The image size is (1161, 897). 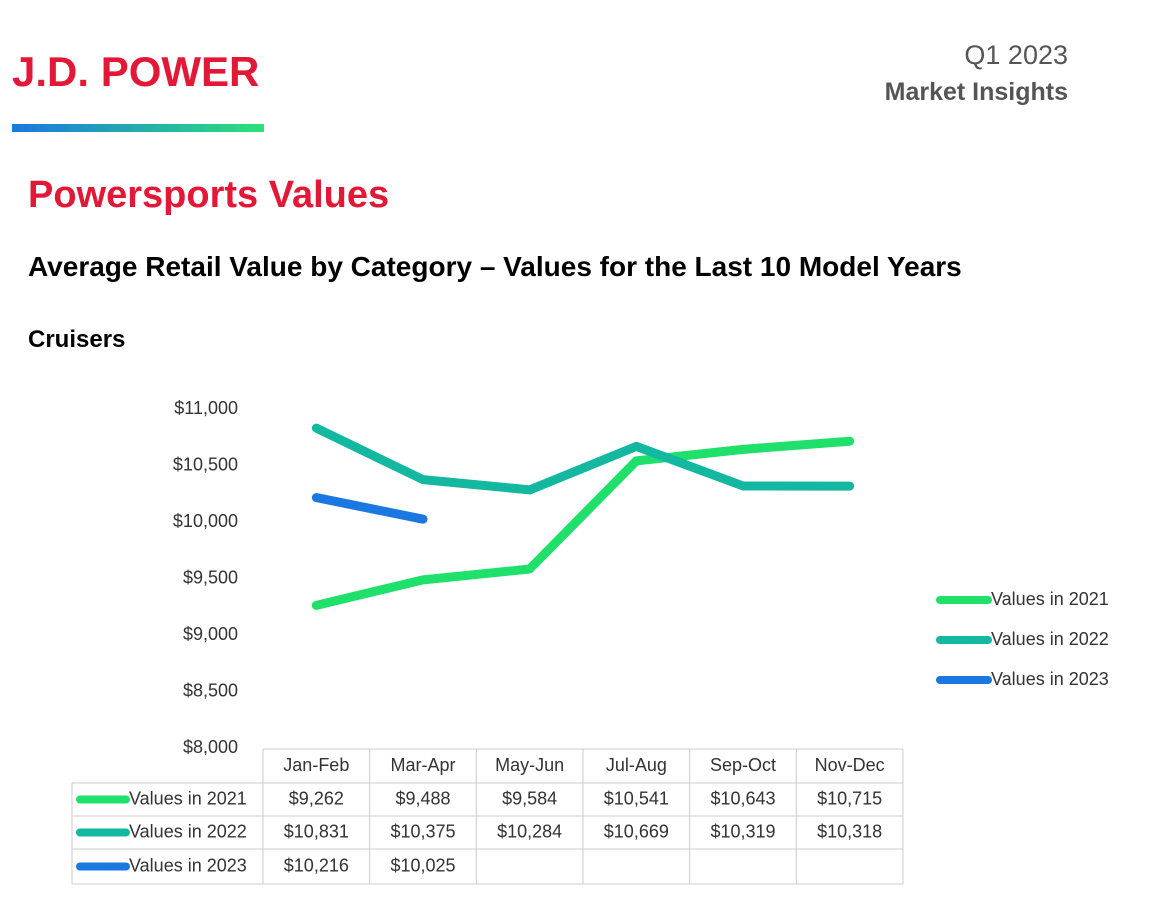 I want to click on y-tick-label: $8,000, so click(x=210, y=747).